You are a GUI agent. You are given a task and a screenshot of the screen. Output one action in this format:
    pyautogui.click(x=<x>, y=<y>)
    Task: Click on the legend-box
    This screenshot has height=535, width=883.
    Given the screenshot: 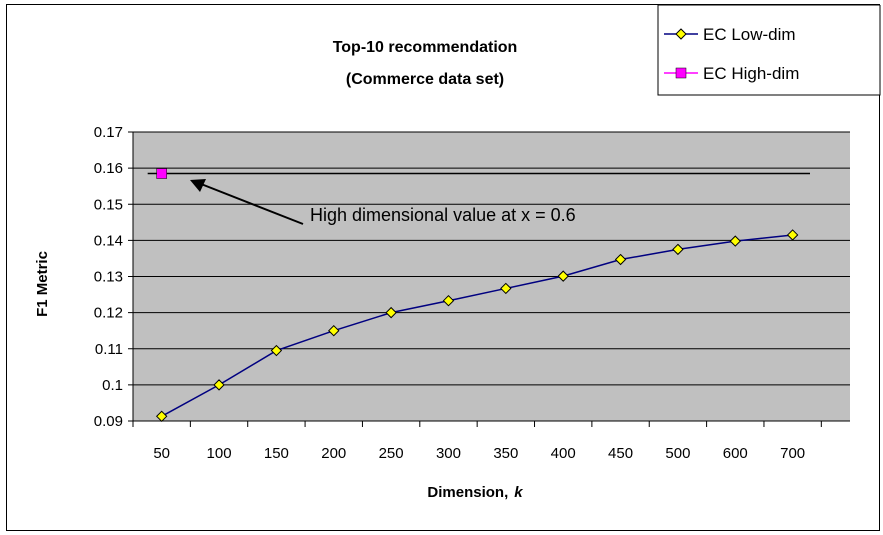 What is the action you would take?
    pyautogui.click(x=769, y=50)
    